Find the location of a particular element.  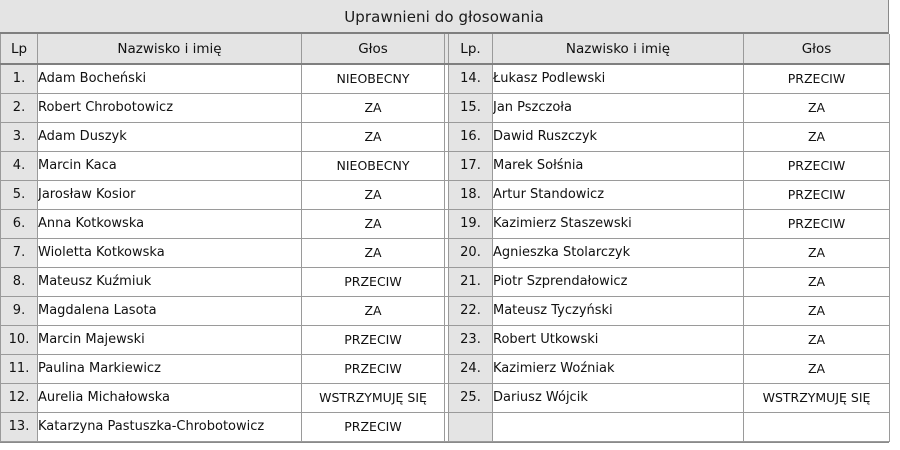

row-index-left: 10. is located at coordinates (19, 339).